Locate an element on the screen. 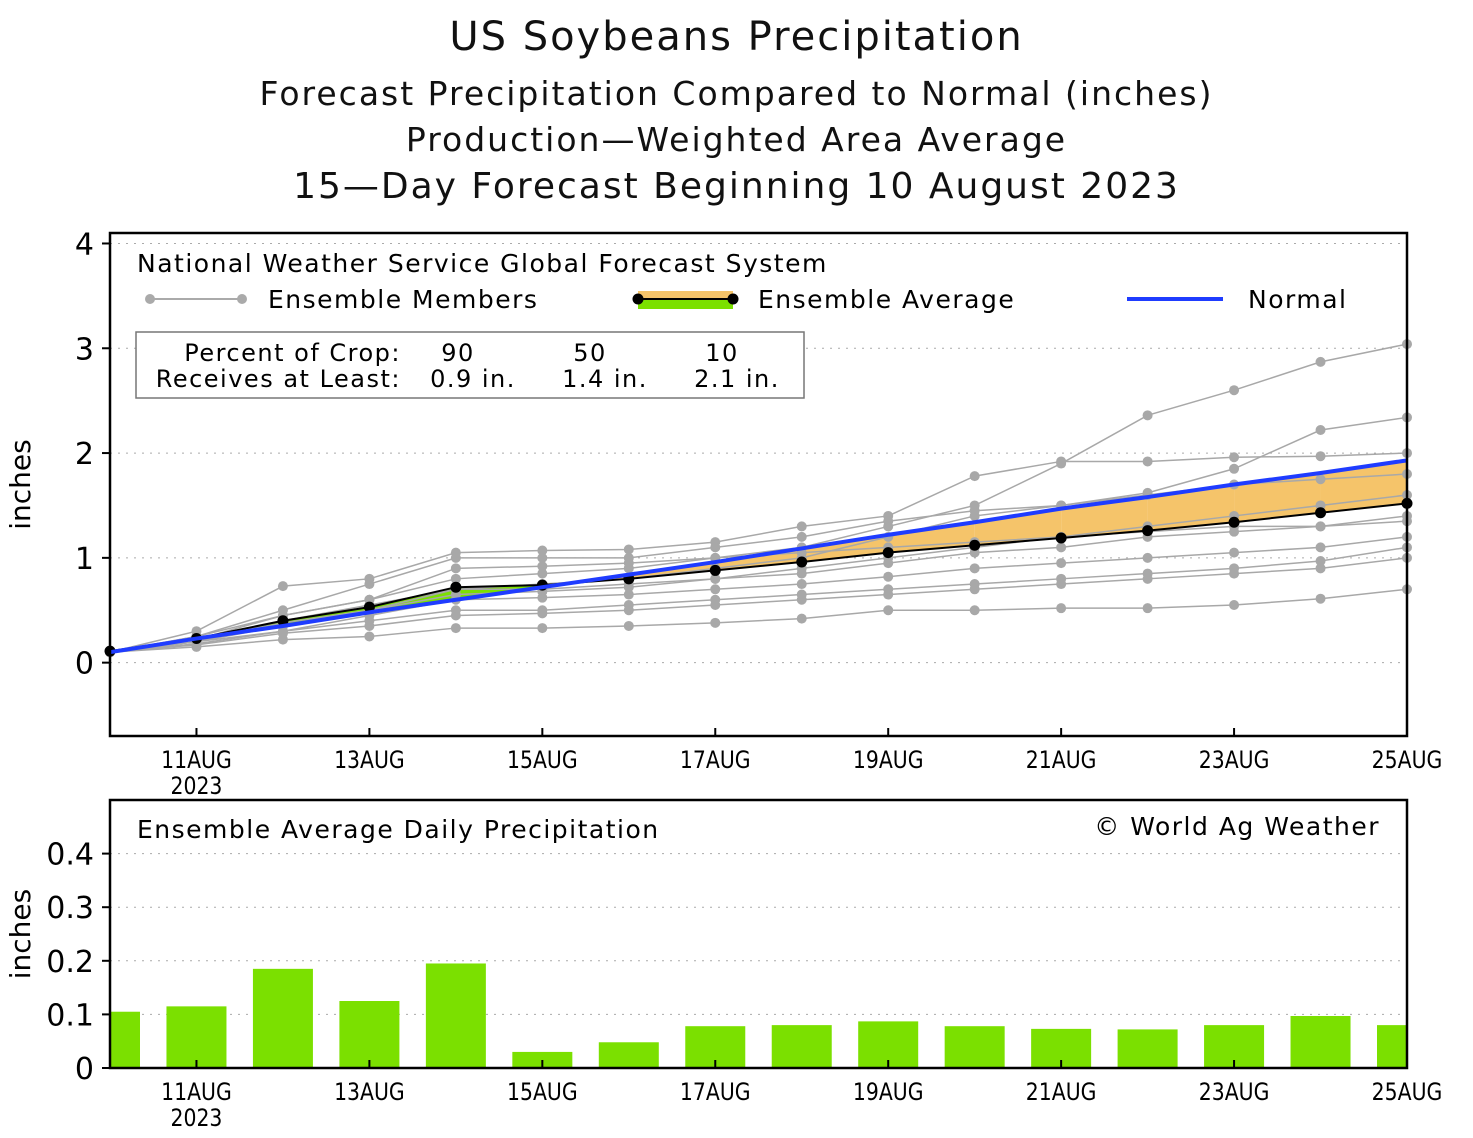 The image size is (1473, 1138). legend-average-label: Ensemble Average is located at coordinates (886, 299).